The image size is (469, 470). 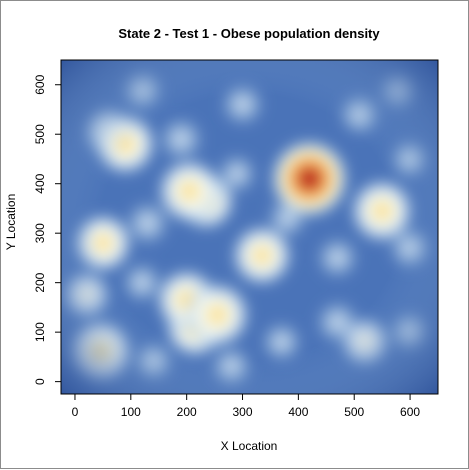 What do you see at coordinates (354, 412) in the screenshot?
I see `x-tick-label: 500` at bounding box center [354, 412].